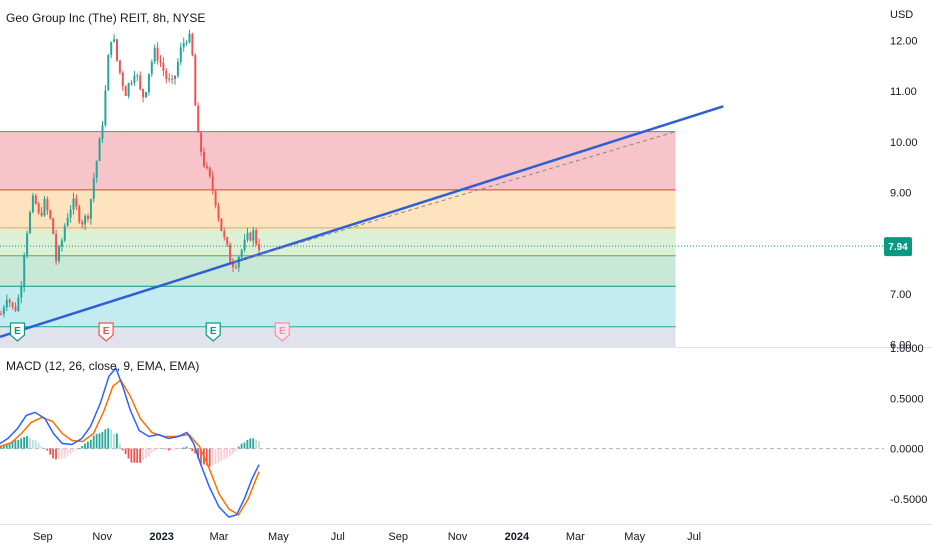 This screenshot has height=550, width=932. Describe the element at coordinates (213, 332) in the screenshot. I see `earnings-marker-2: E` at that location.